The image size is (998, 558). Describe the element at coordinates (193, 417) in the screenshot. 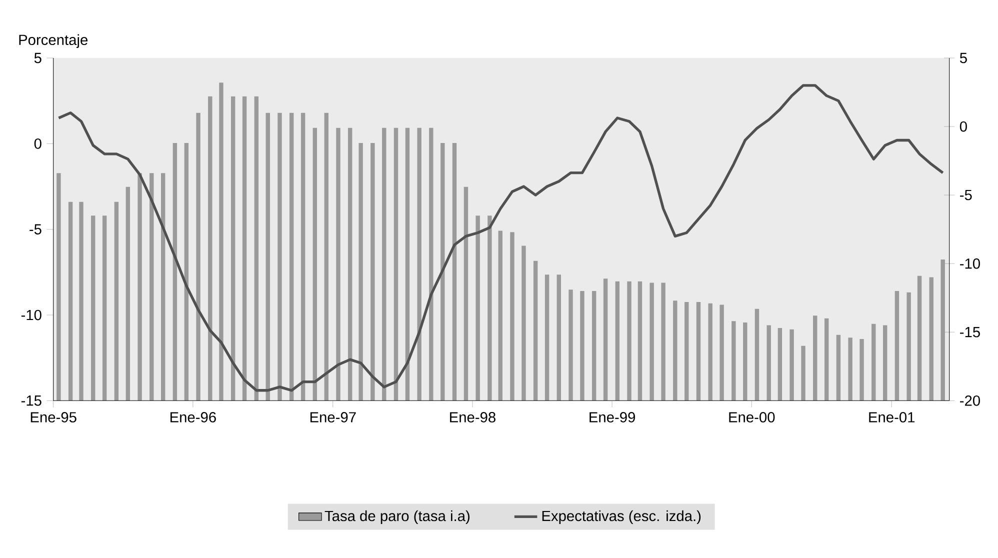

I see `x-tick-label: Ene-96` at that location.